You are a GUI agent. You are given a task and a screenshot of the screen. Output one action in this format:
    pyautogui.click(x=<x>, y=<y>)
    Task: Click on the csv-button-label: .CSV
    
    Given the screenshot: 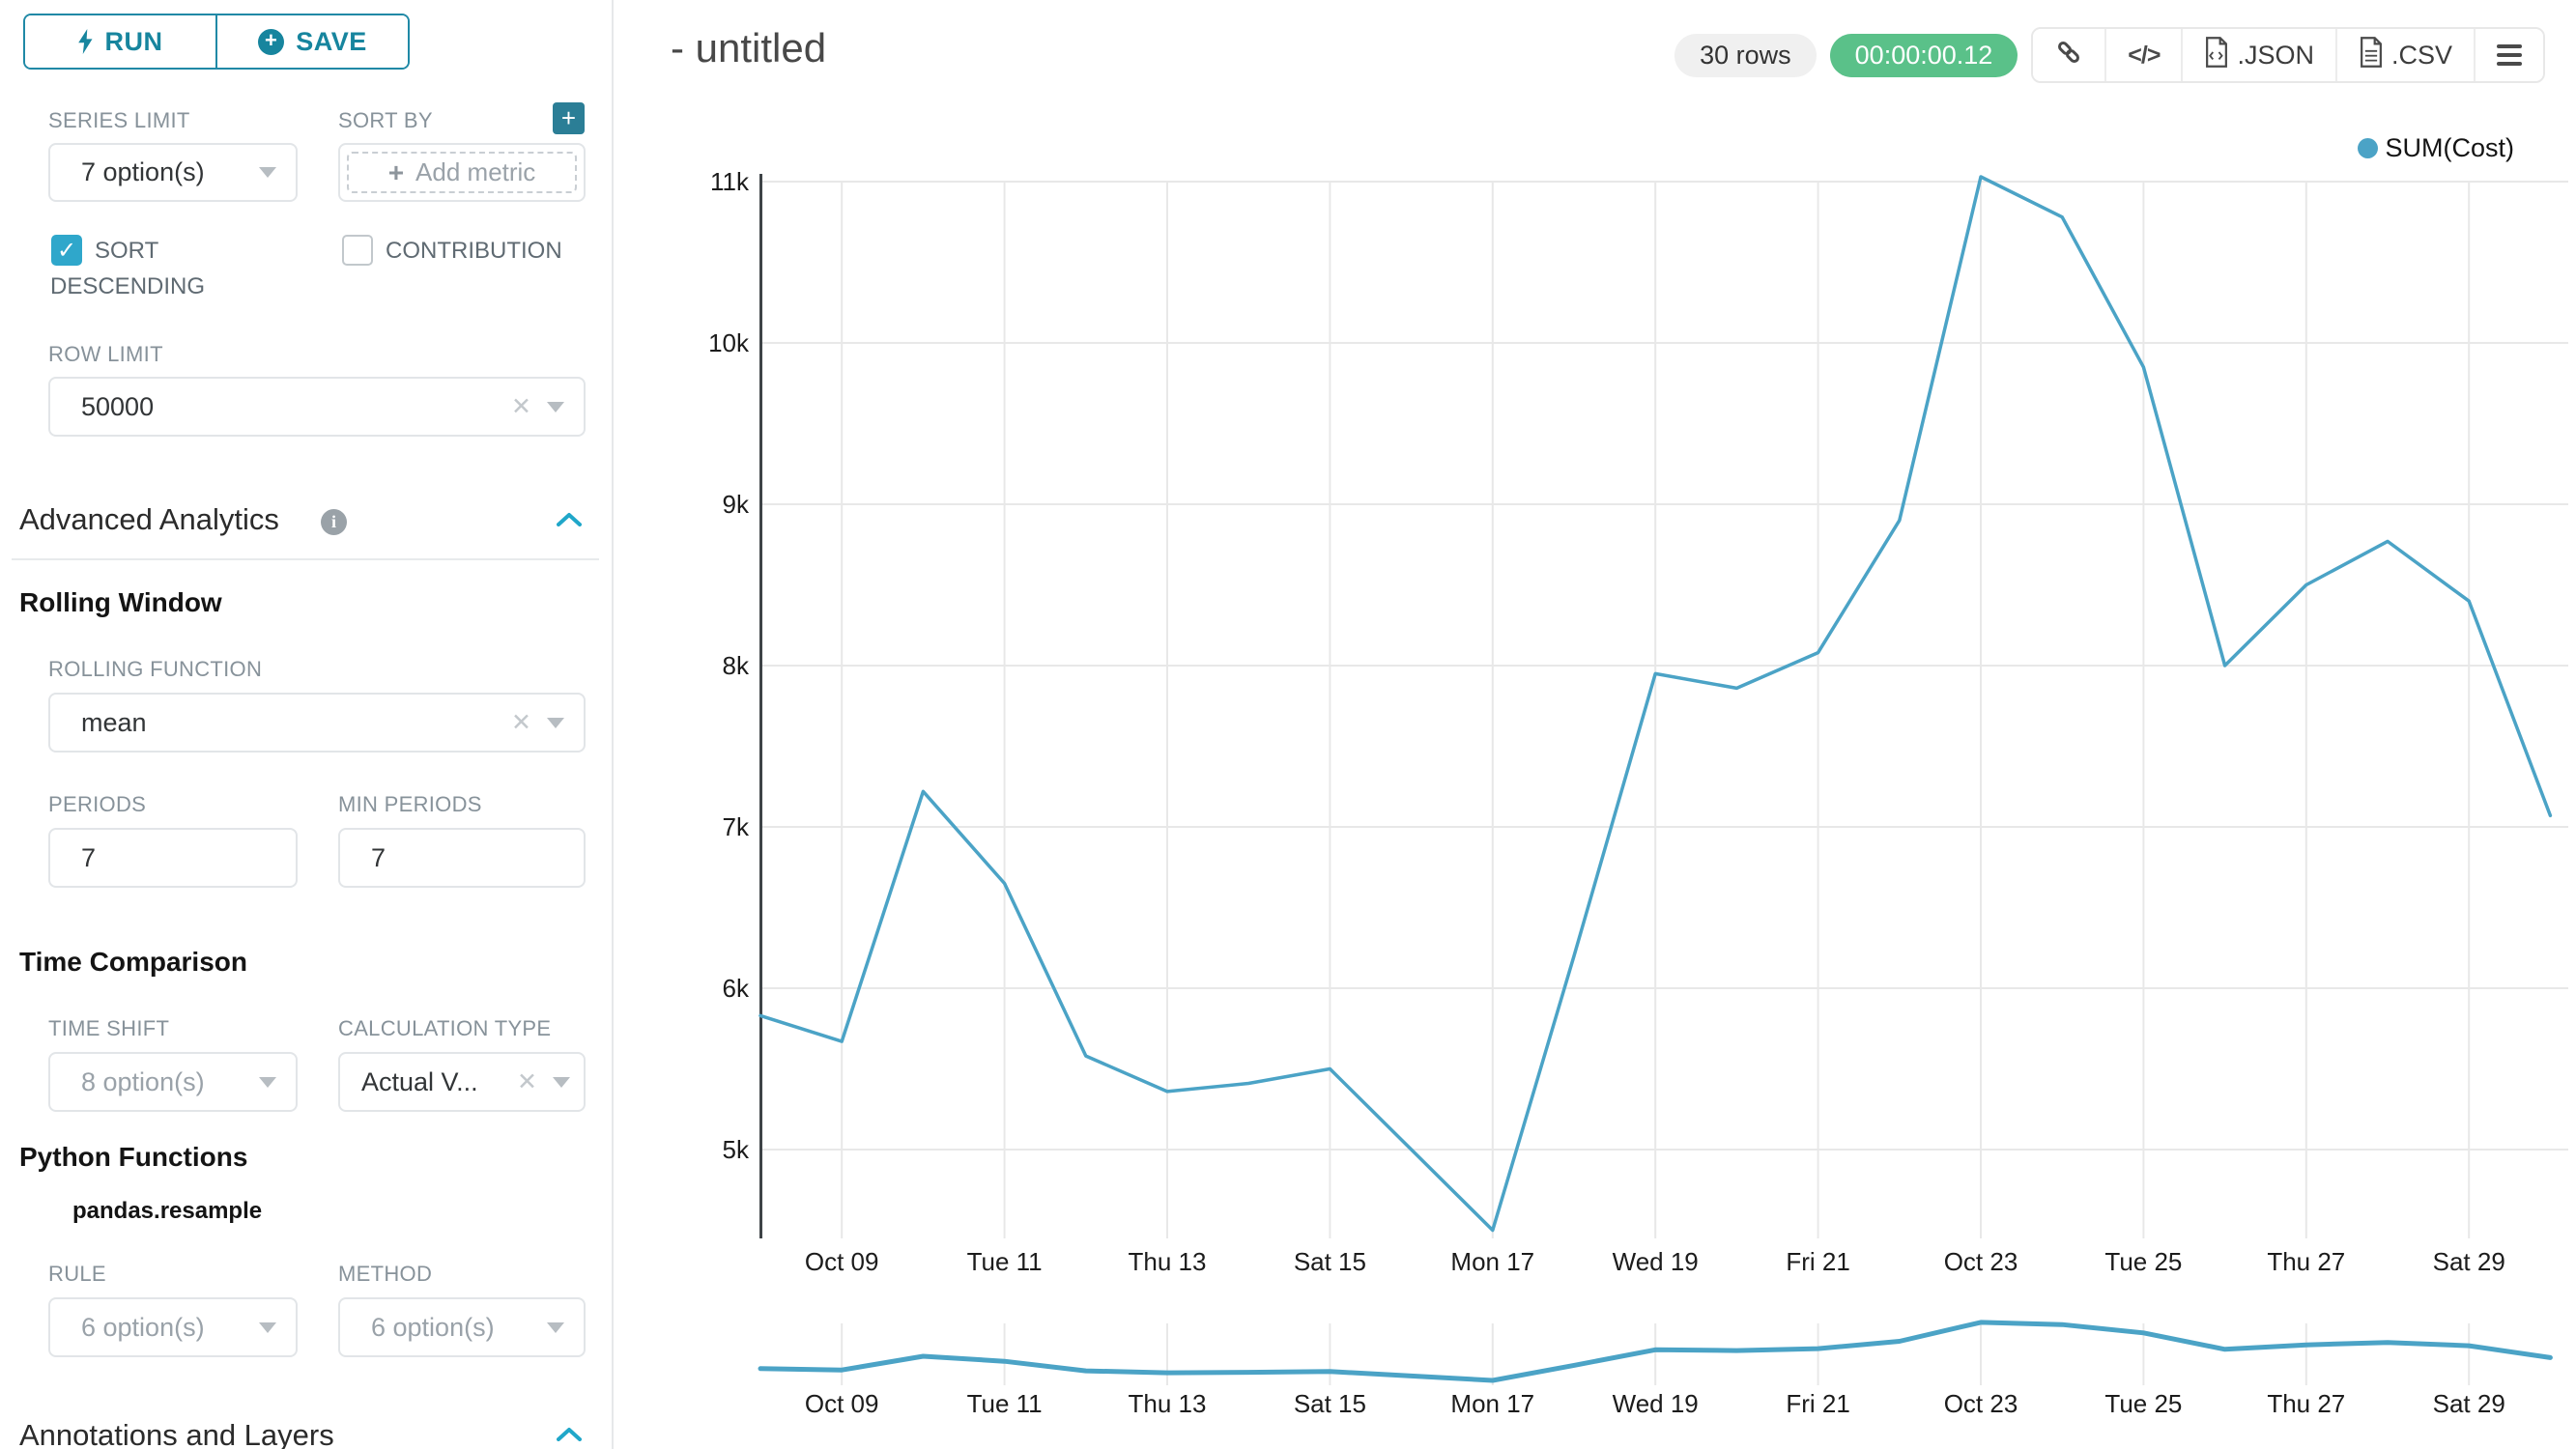 What is the action you would take?
    pyautogui.click(x=2421, y=55)
    